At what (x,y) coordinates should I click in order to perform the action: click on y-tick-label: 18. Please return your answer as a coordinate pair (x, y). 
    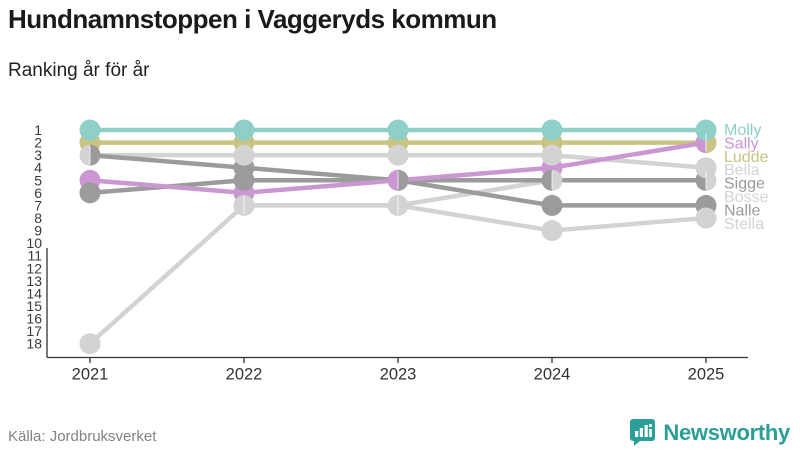
    Looking at the image, I should click on (34, 344).